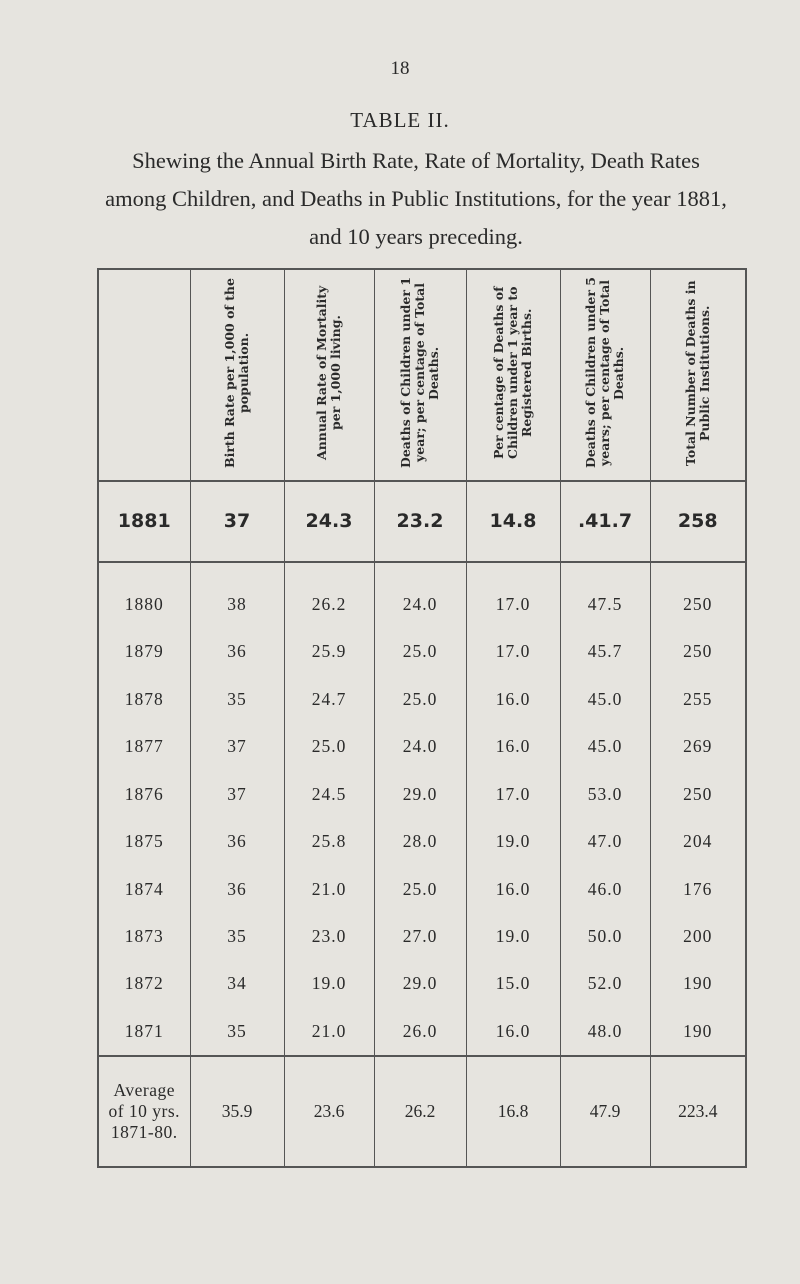  I want to click on average-label-line: 1871-80., so click(144, 1132).